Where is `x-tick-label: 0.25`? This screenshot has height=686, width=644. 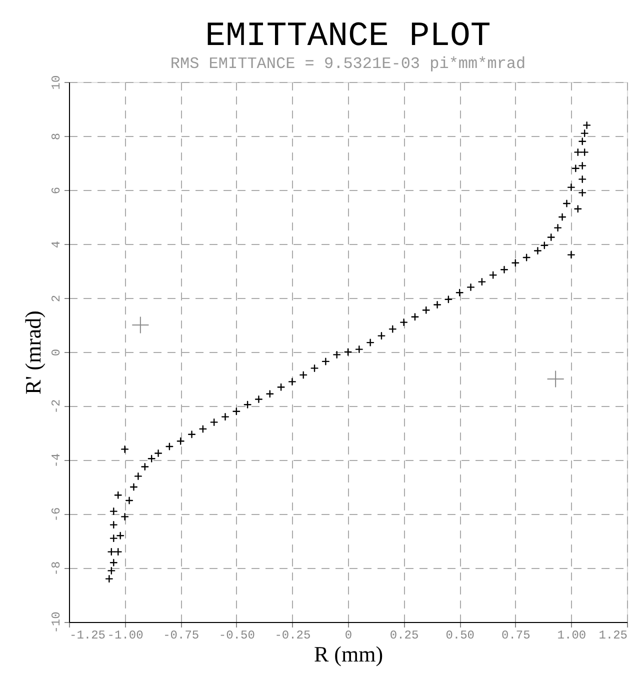
x-tick-label: 0.25 is located at coordinates (404, 635).